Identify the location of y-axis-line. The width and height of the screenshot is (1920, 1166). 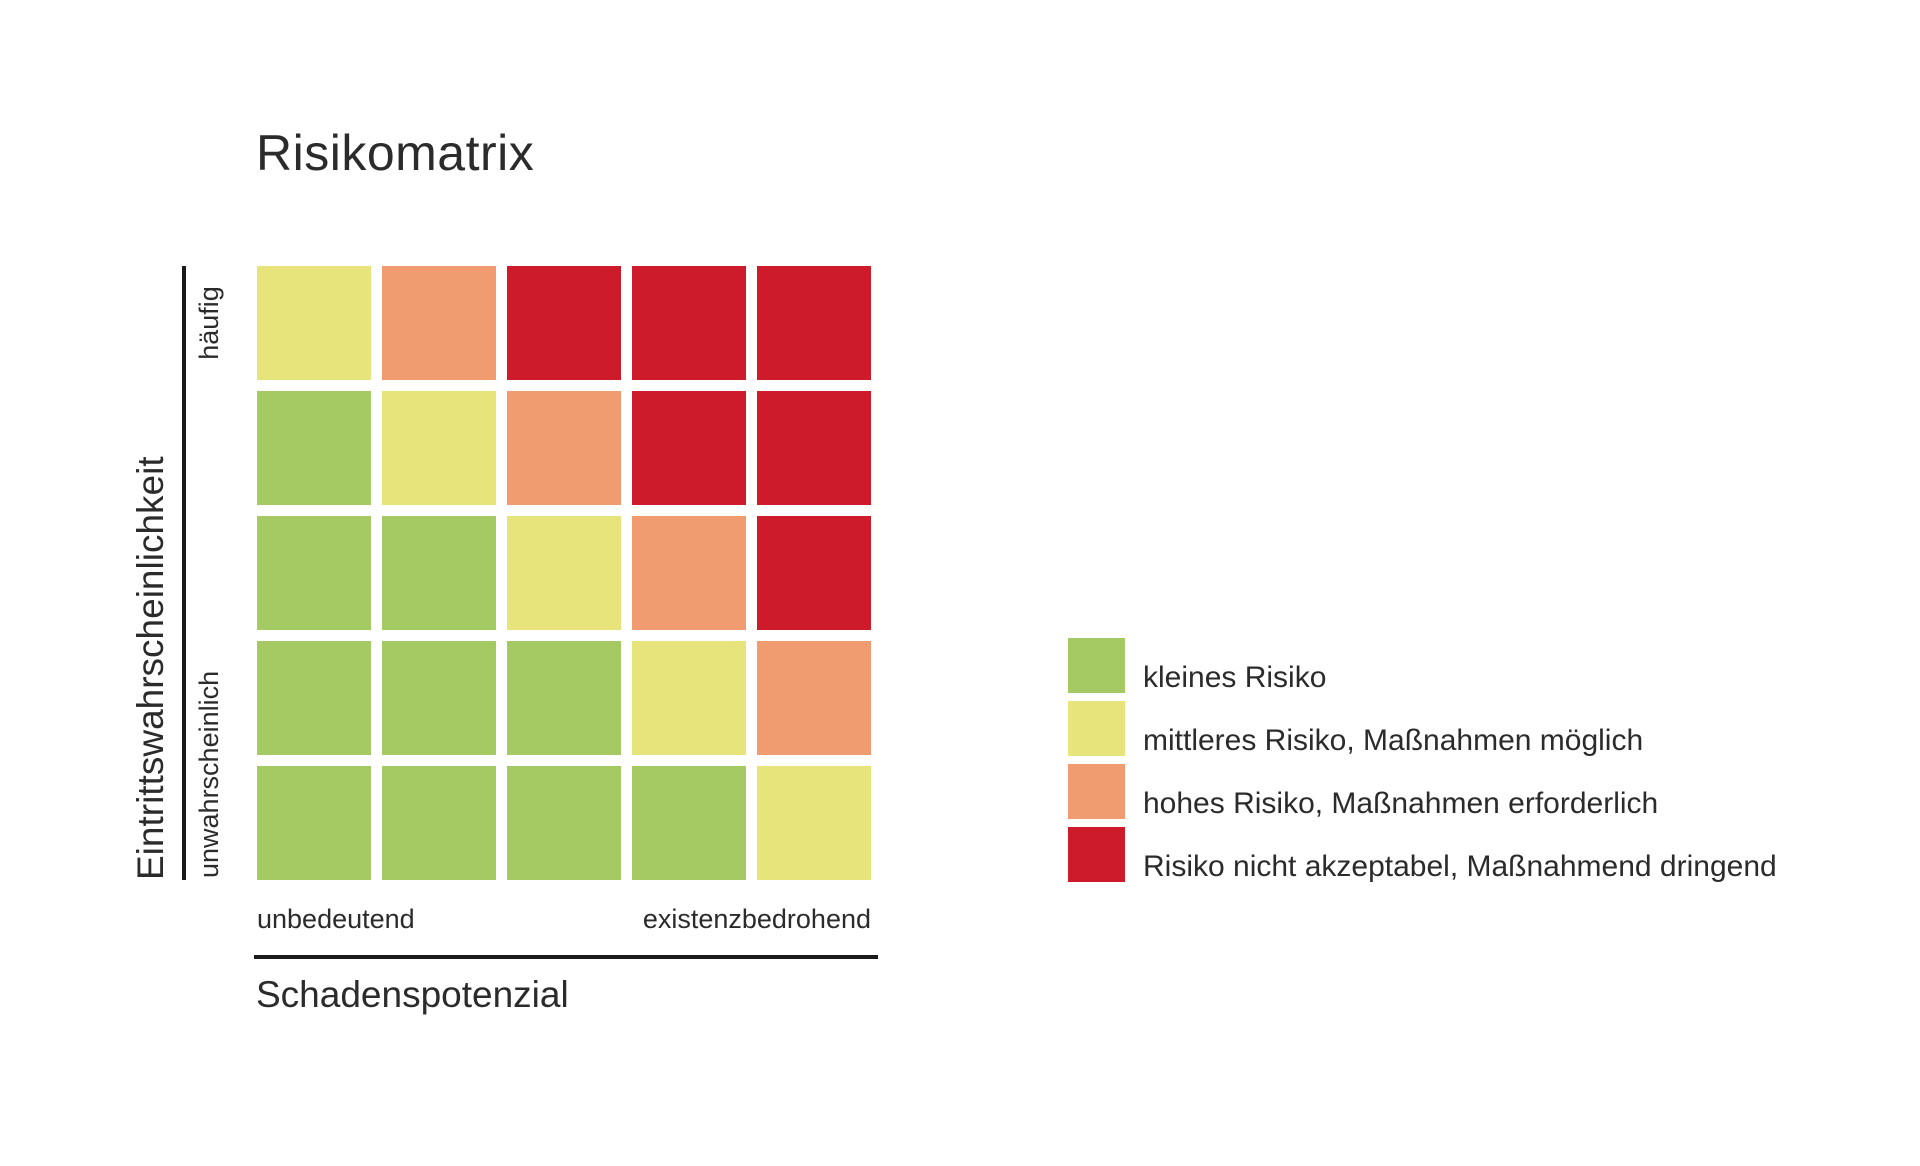
(184, 573).